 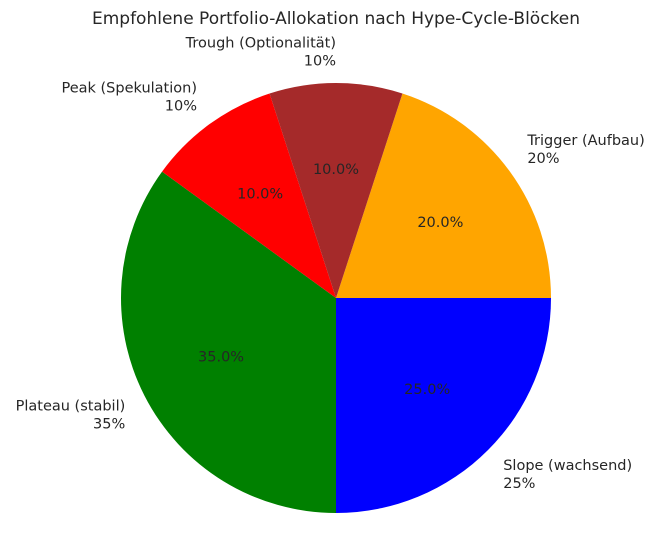 I want to click on slice-slope, so click(x=443, y=405).